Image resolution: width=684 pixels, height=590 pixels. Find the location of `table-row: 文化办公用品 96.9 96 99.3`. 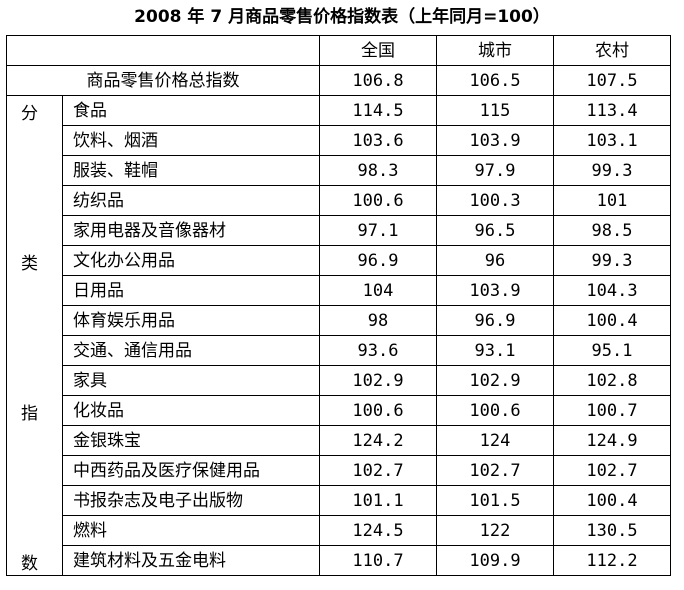

table-row: 文化办公用品 96.9 96 99.3 is located at coordinates (339, 260).